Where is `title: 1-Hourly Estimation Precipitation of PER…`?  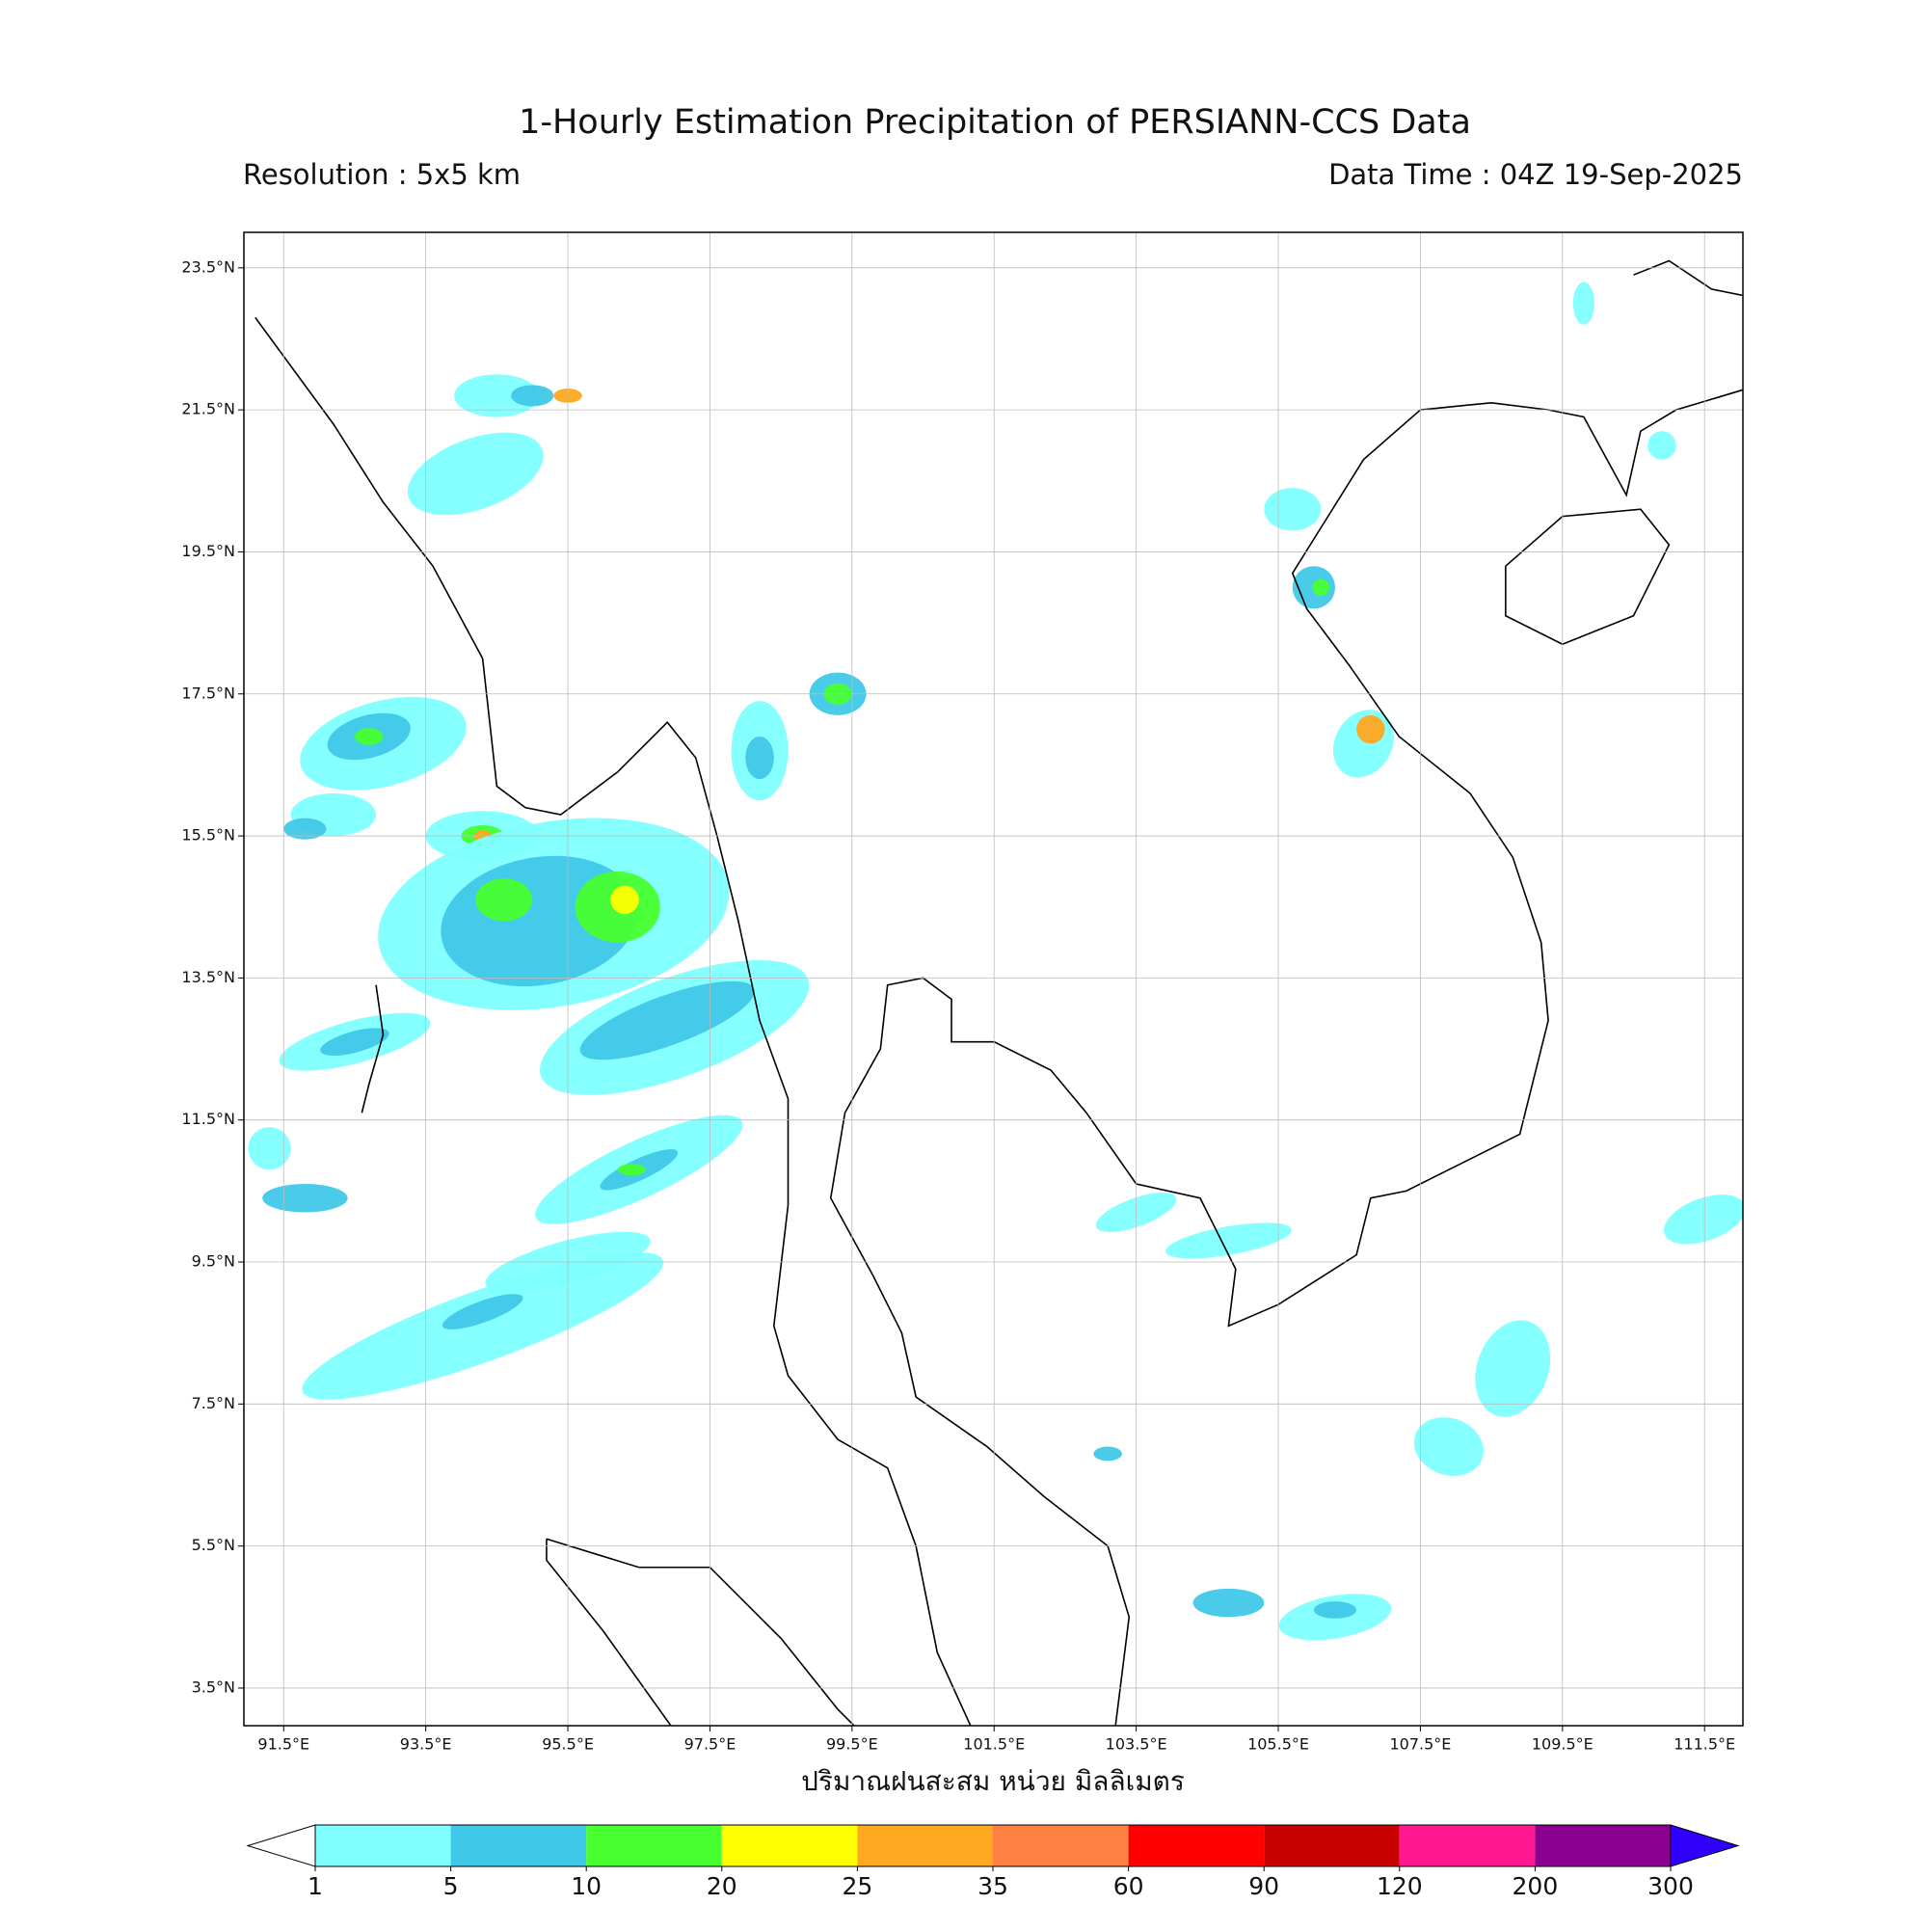
title: 1-Hourly Estimation Precipitation of PER… is located at coordinates (995, 123).